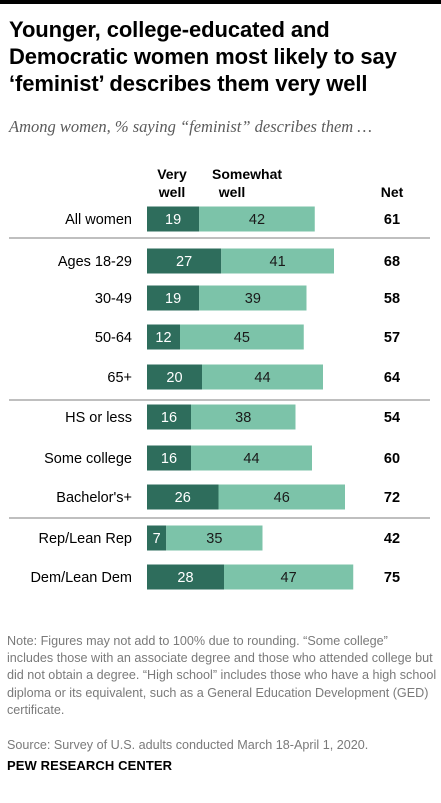  I want to click on bar-somewhat-well-value: 46, so click(282, 498).